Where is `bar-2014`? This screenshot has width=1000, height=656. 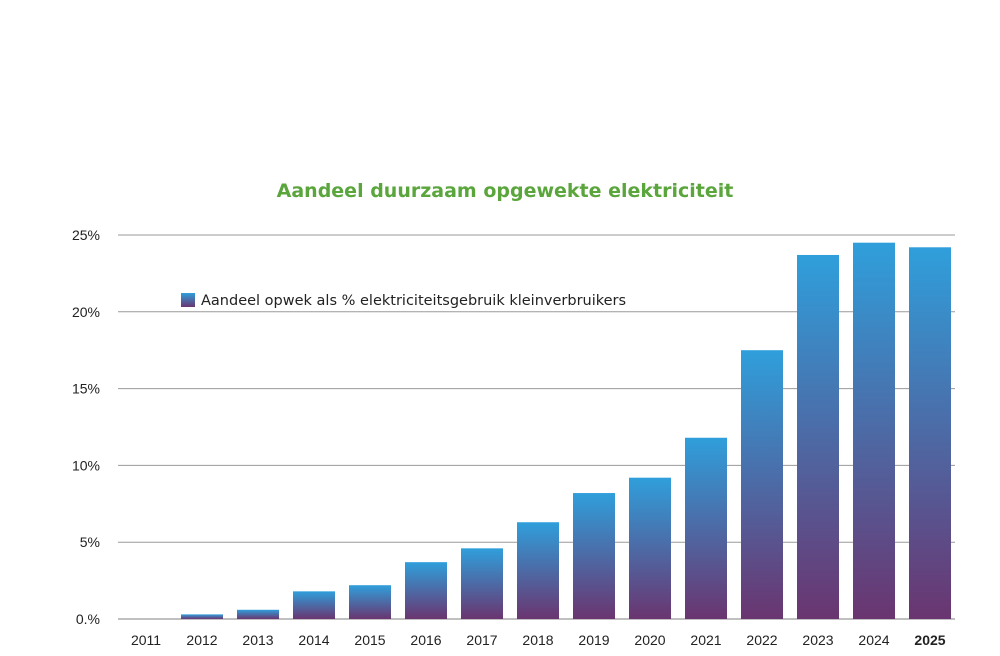 bar-2014 is located at coordinates (314, 605).